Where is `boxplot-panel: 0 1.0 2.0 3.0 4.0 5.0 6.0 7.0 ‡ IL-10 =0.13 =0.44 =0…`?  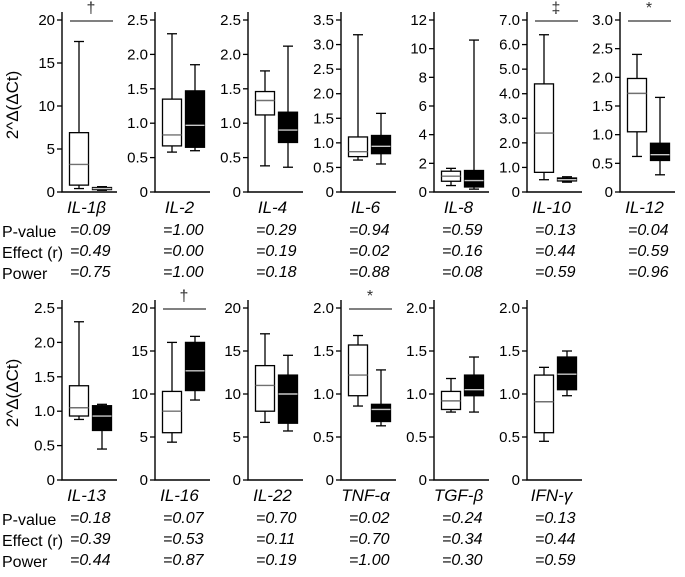 boxplot-panel: 0 1.0 2.0 3.0 4.0 5.0 6.0 7.0 ‡ IL-10 =0.13 =0.44 =0… is located at coordinates (537, 141).